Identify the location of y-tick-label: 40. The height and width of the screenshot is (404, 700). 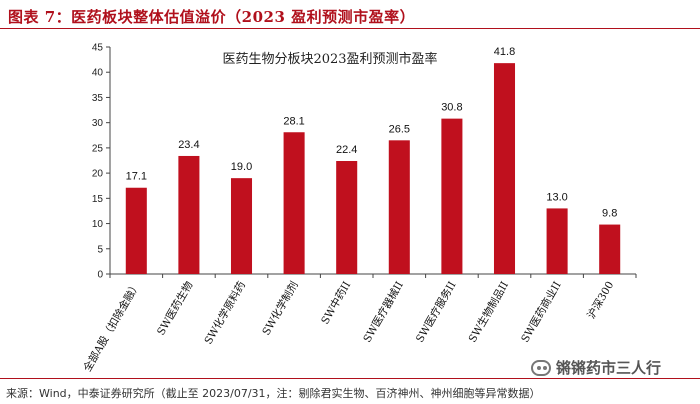
(98, 73).